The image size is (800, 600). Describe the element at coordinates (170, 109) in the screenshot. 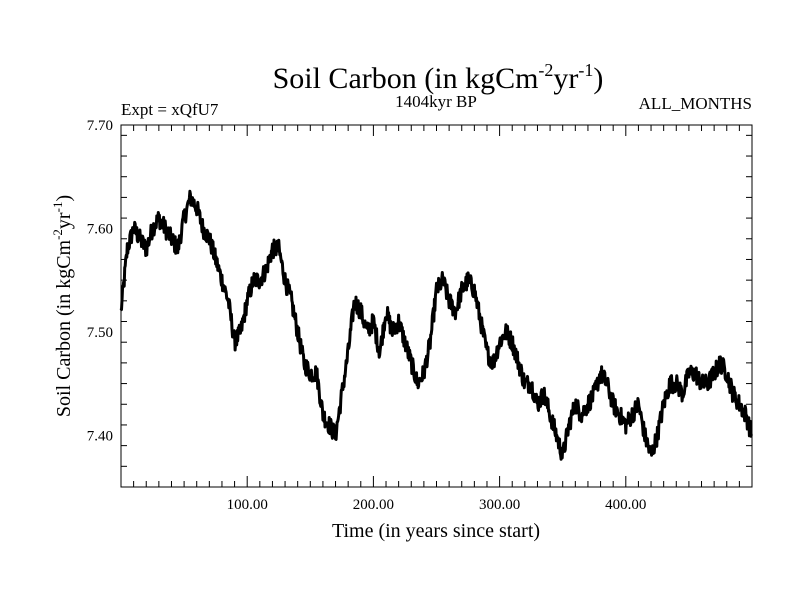

I see `experiment-label: Expt = xQfU7` at that location.